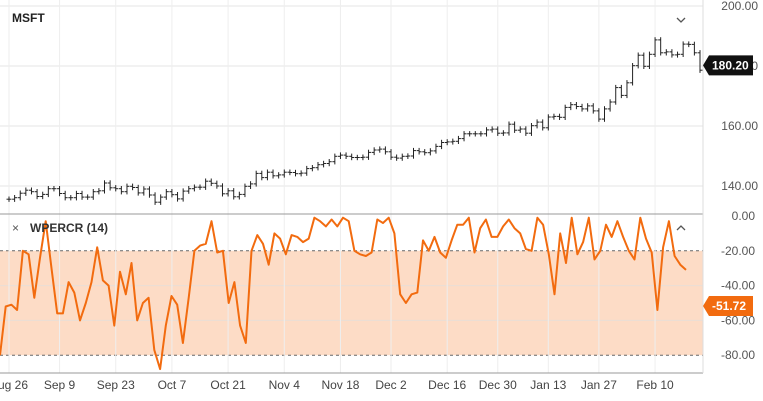 The image size is (763, 401). What do you see at coordinates (738, 320) in the screenshot?
I see `wpercr-tick-label: -60.00` at bounding box center [738, 320].